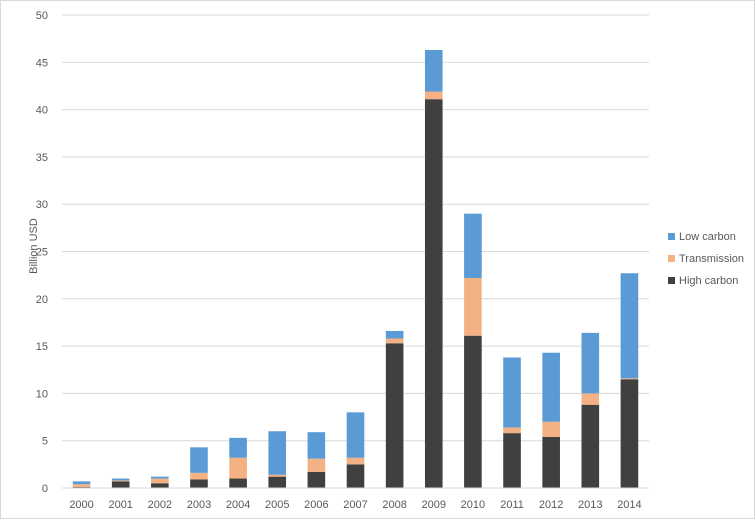 Image resolution: width=755 pixels, height=523 pixels. What do you see at coordinates (45, 442) in the screenshot?
I see `y-tick-label: 5` at bounding box center [45, 442].